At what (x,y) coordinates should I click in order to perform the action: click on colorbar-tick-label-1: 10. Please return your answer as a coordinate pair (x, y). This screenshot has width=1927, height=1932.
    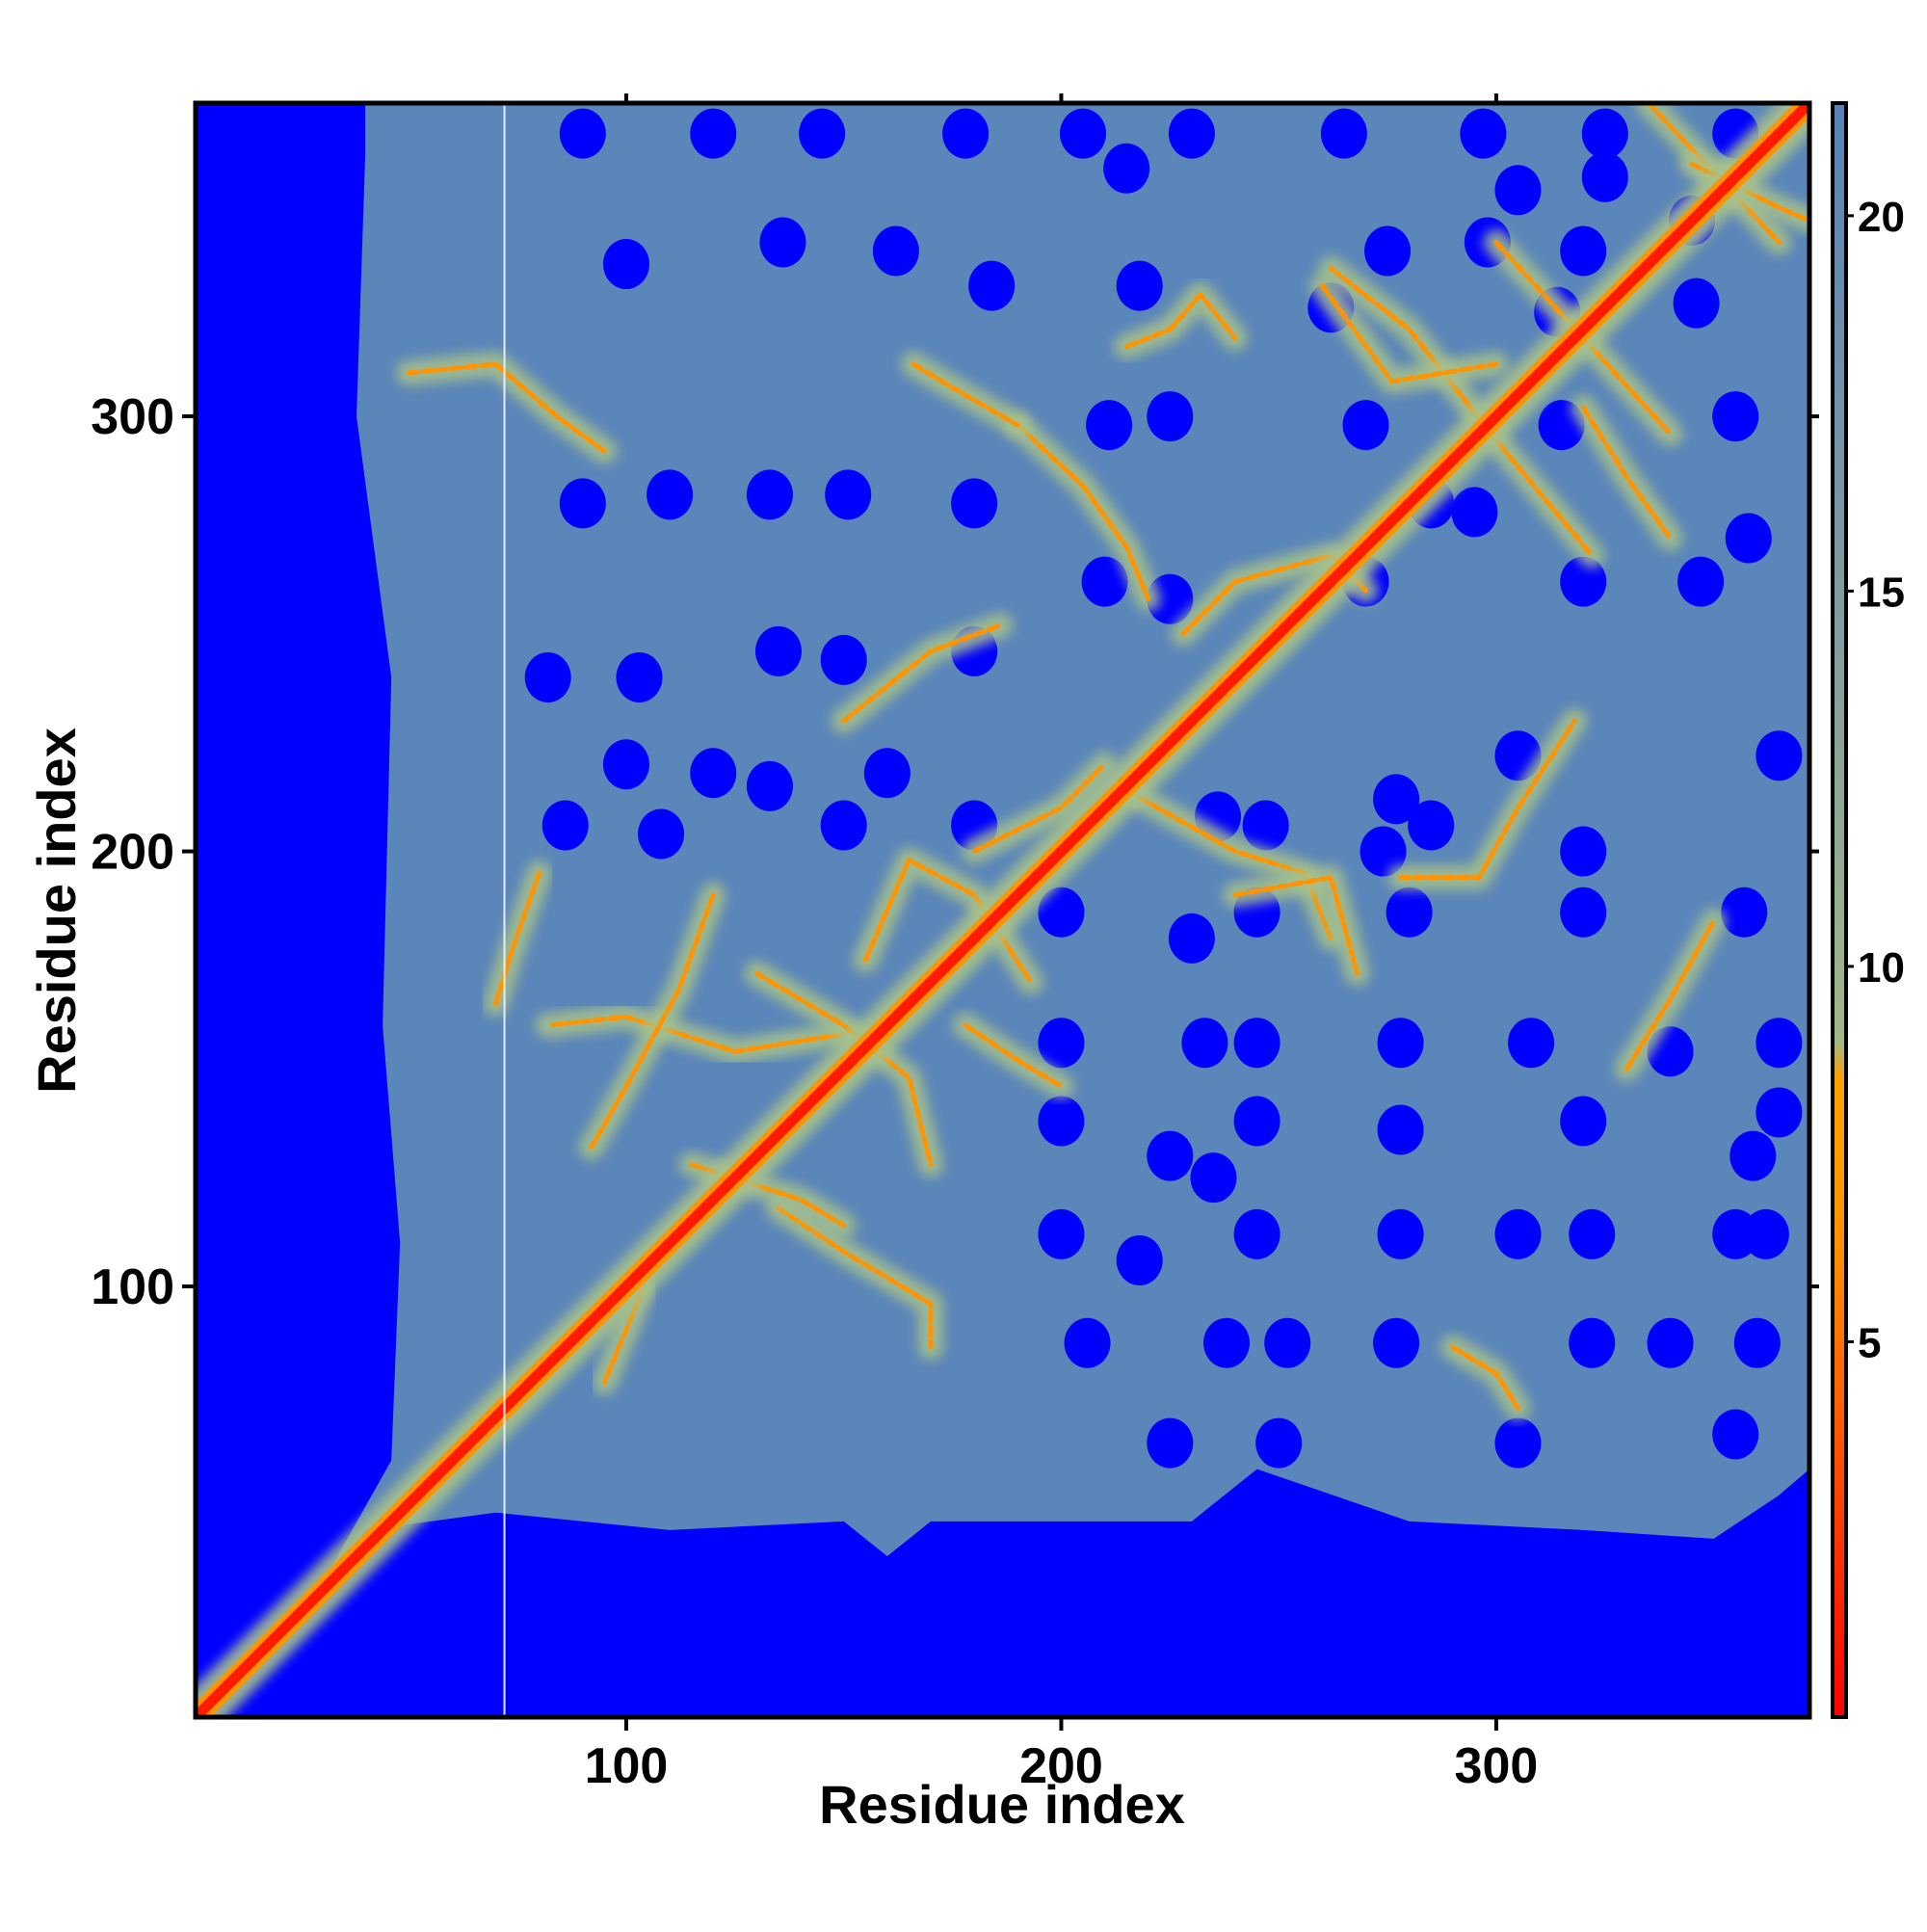
    Looking at the image, I should click on (1881, 968).